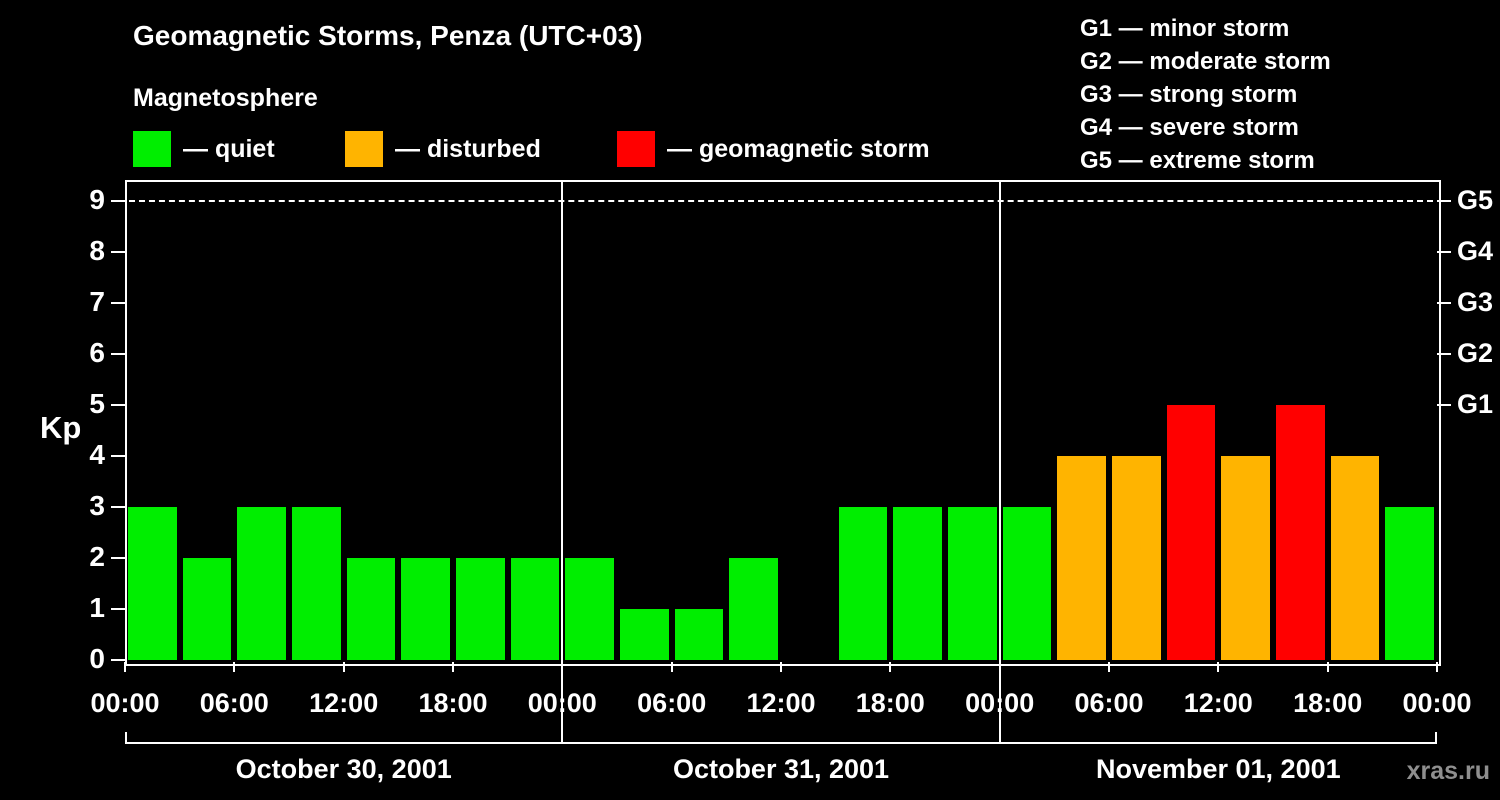 The height and width of the screenshot is (800, 1500). Describe the element at coordinates (97, 607) in the screenshot. I see `y-axis-label: 1` at that location.